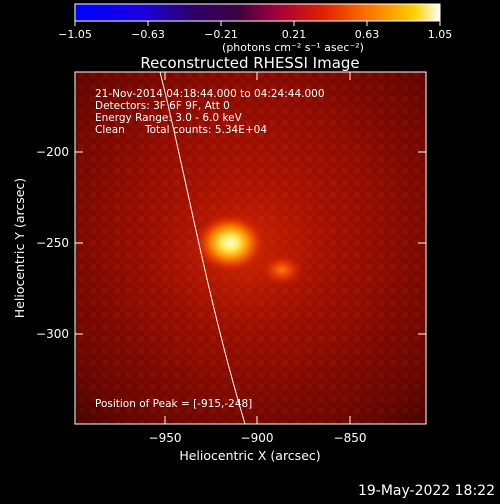  I want to click on colorbar-ticks: −1.05 −0.63 −0.21 0.21 0.63 1.05, so click(255, 31).